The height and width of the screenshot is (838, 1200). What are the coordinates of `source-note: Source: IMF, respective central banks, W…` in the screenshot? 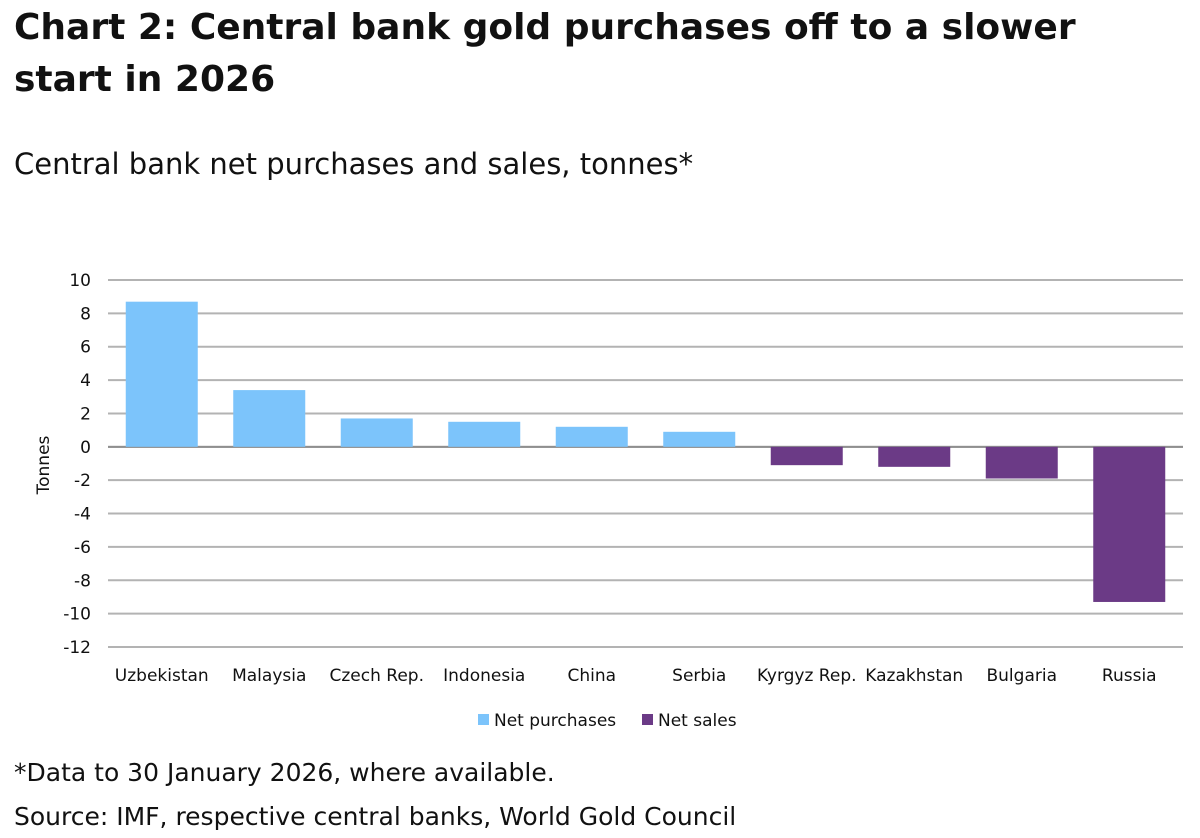 It's located at (375, 816).